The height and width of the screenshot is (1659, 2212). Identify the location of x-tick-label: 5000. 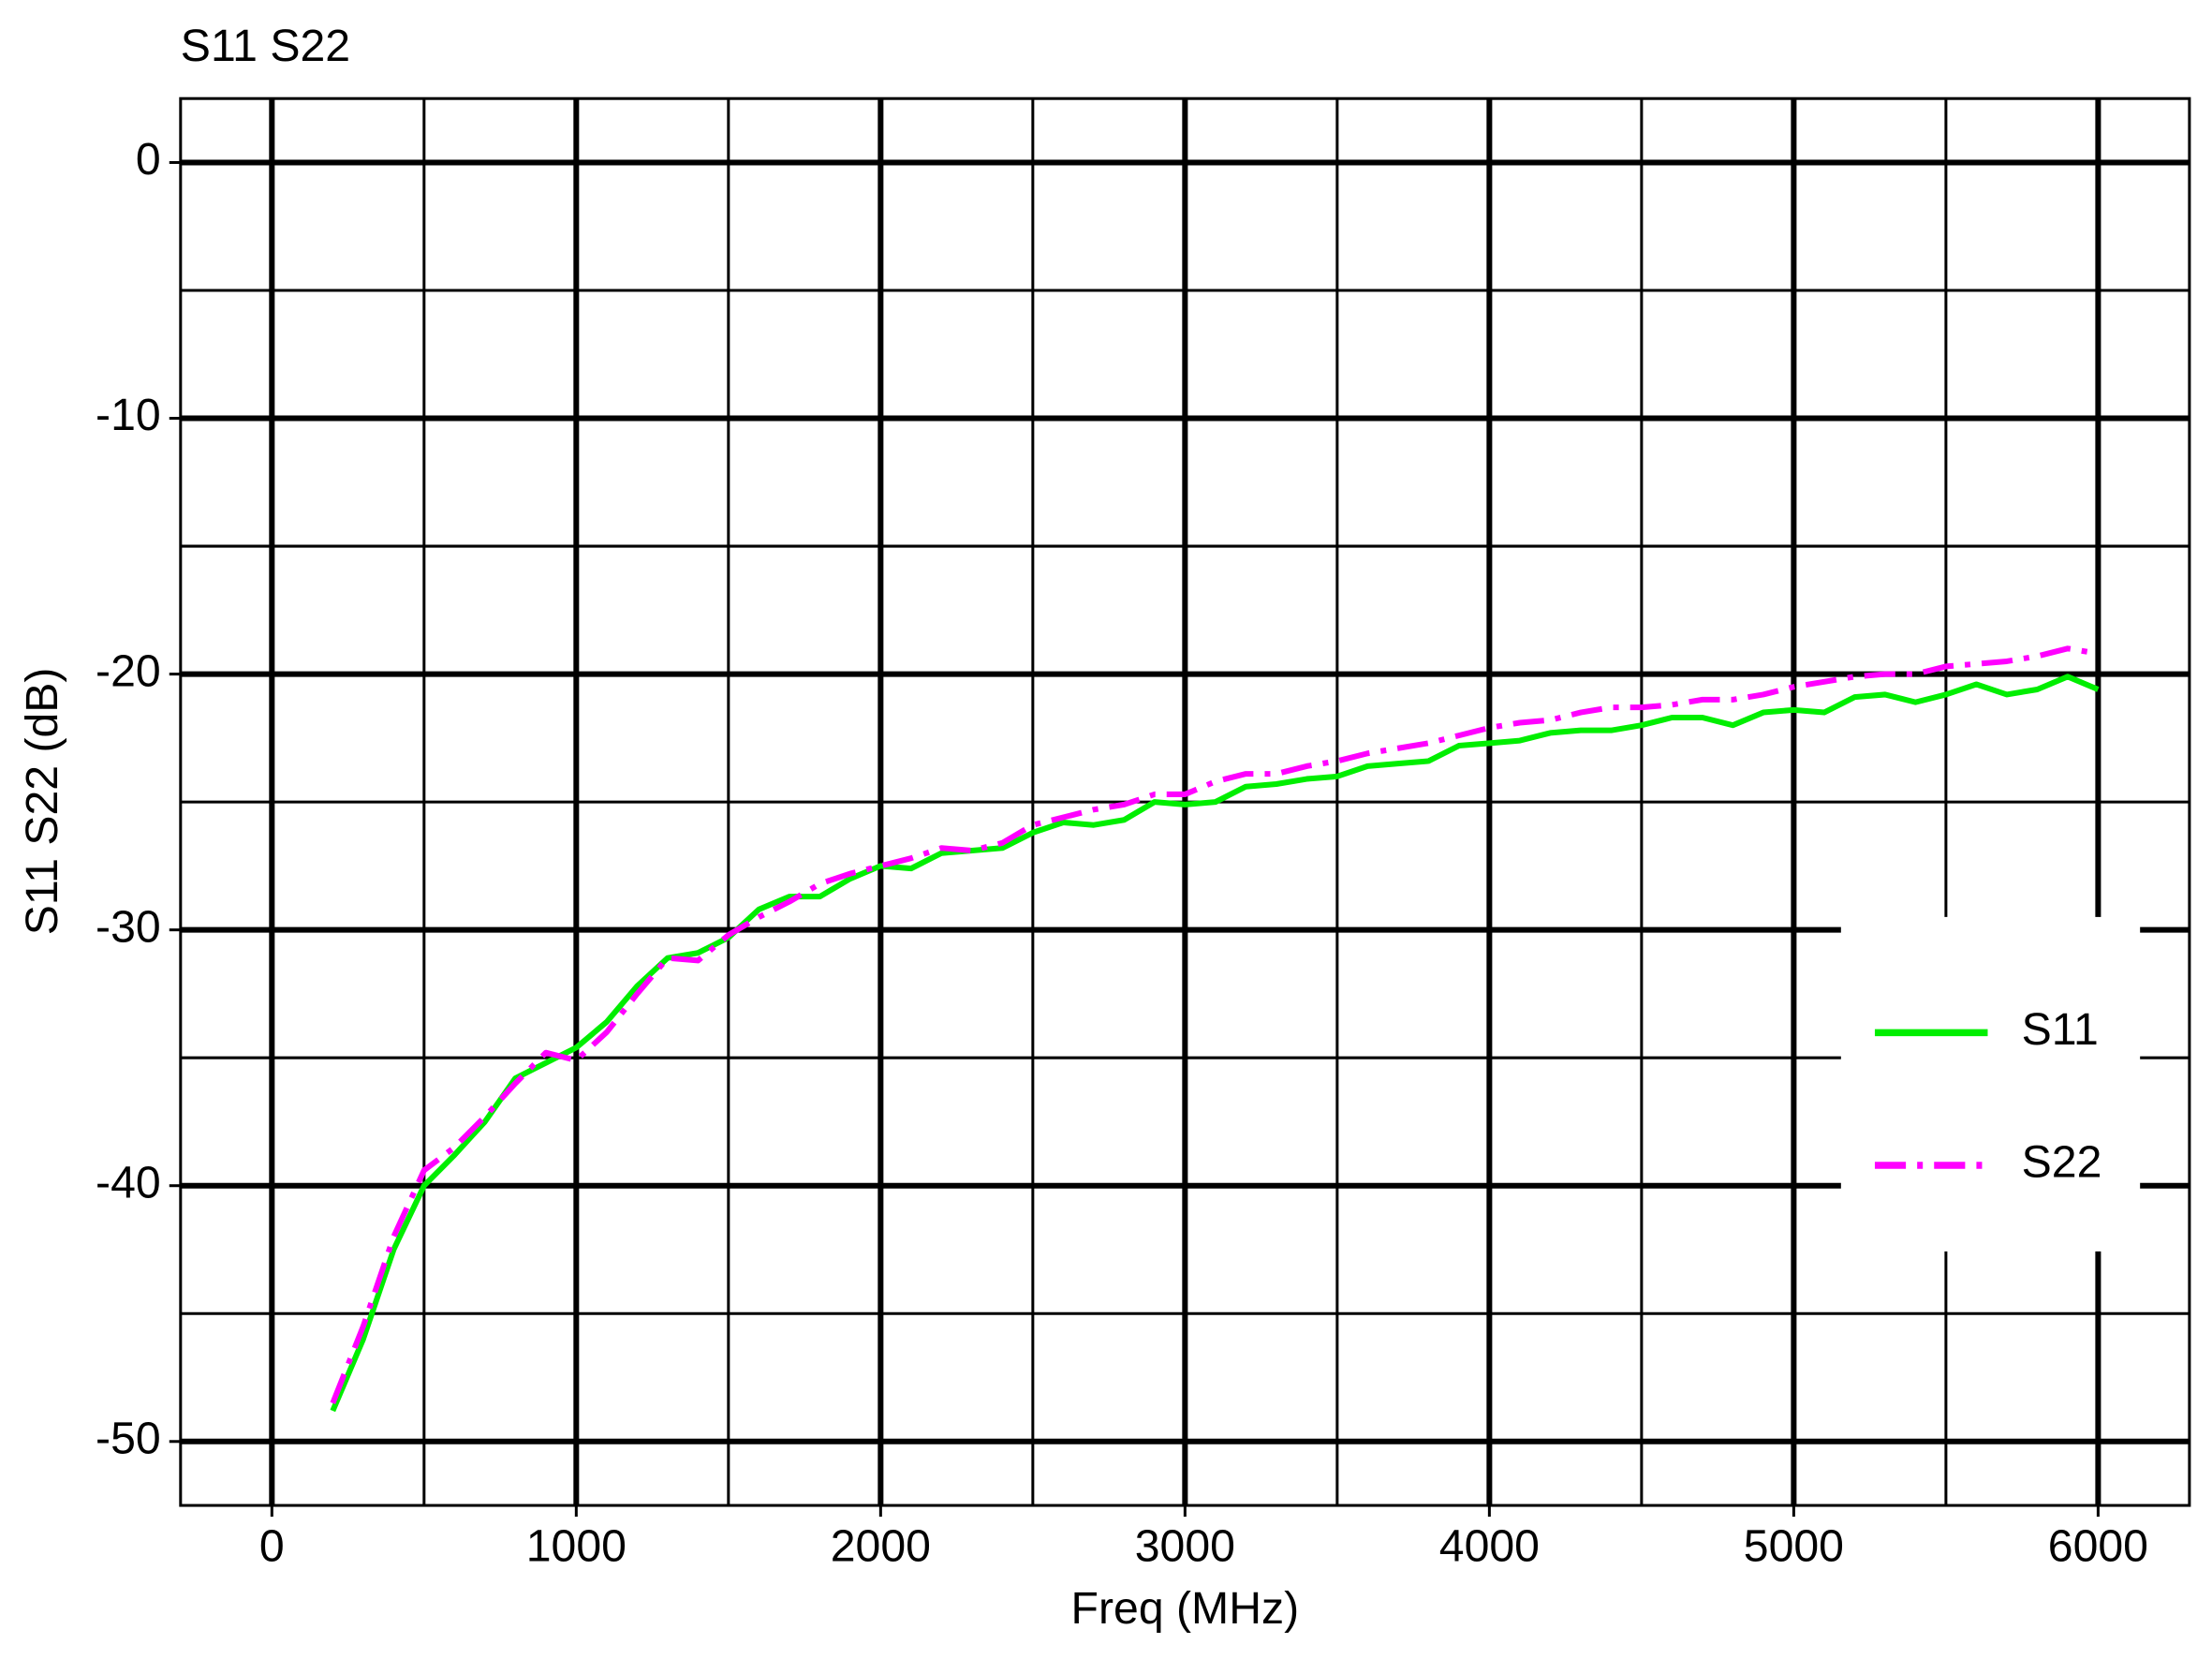
(1794, 1545).